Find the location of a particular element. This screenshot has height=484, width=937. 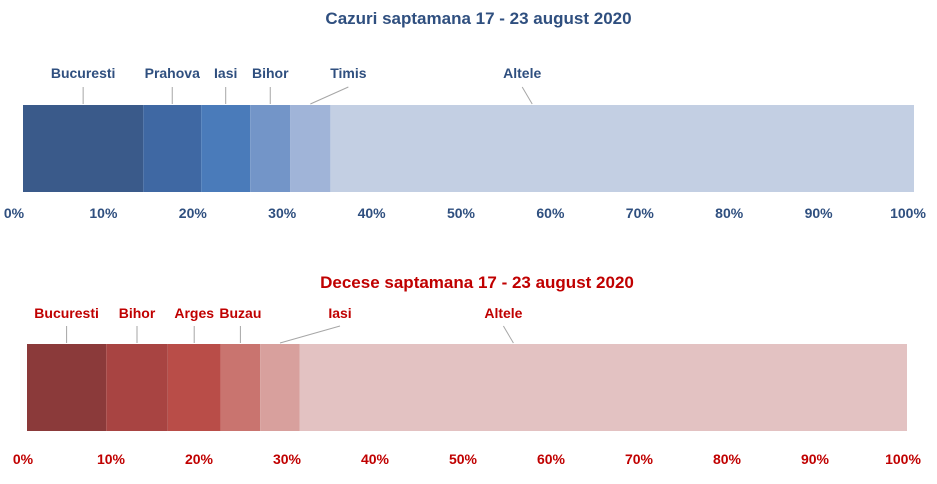

category-label: Prahova is located at coordinates (172, 73).